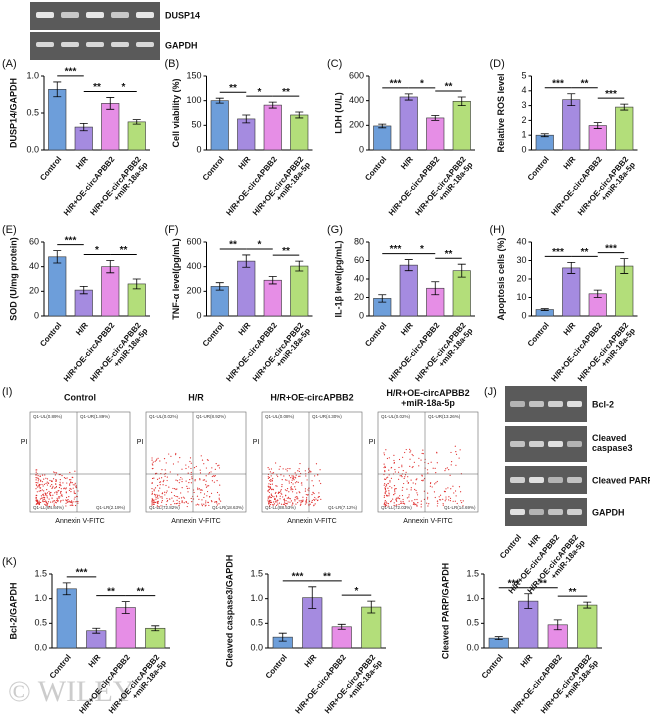 This screenshot has height=718, width=650. Describe the element at coordinates (359, 278) in the screenshot. I see `y-tick-label: 40` at that location.